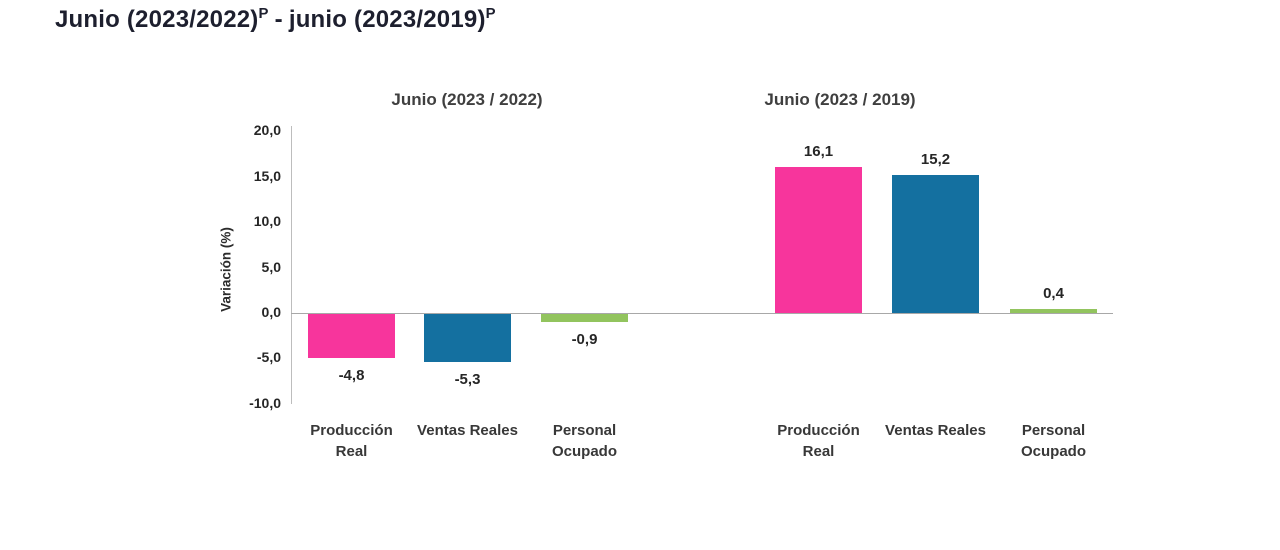  I want to click on value-label-panel2-ventas-reales: 15,2, so click(935, 159).